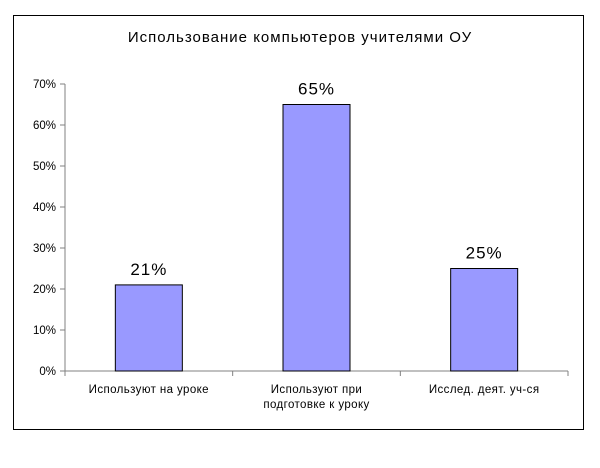  What do you see at coordinates (44, 85) in the screenshot?
I see `y-tick-label: 70%` at bounding box center [44, 85].